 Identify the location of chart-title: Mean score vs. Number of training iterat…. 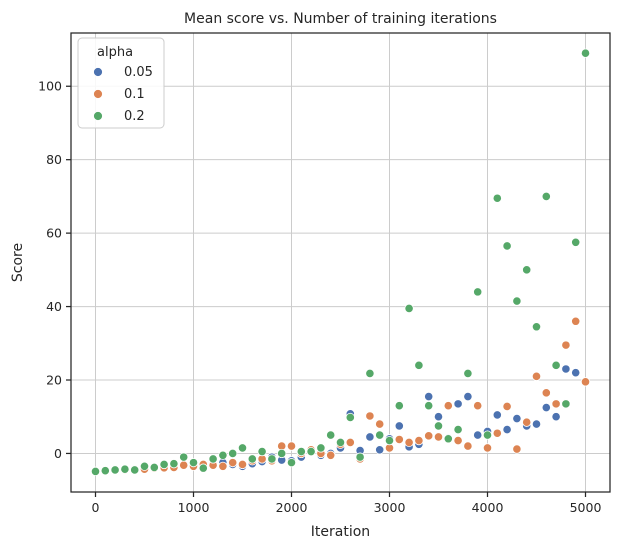
(340, 19).